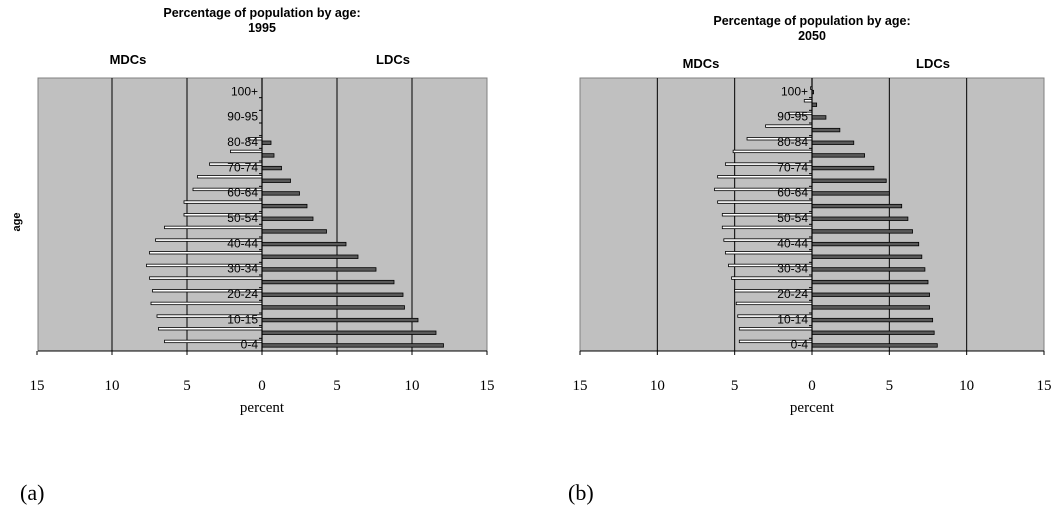 Image resolution: width=1052 pixels, height=517 pixels. What do you see at coordinates (812, 36) in the screenshot?
I see `chart-subtitle: 2050` at bounding box center [812, 36].